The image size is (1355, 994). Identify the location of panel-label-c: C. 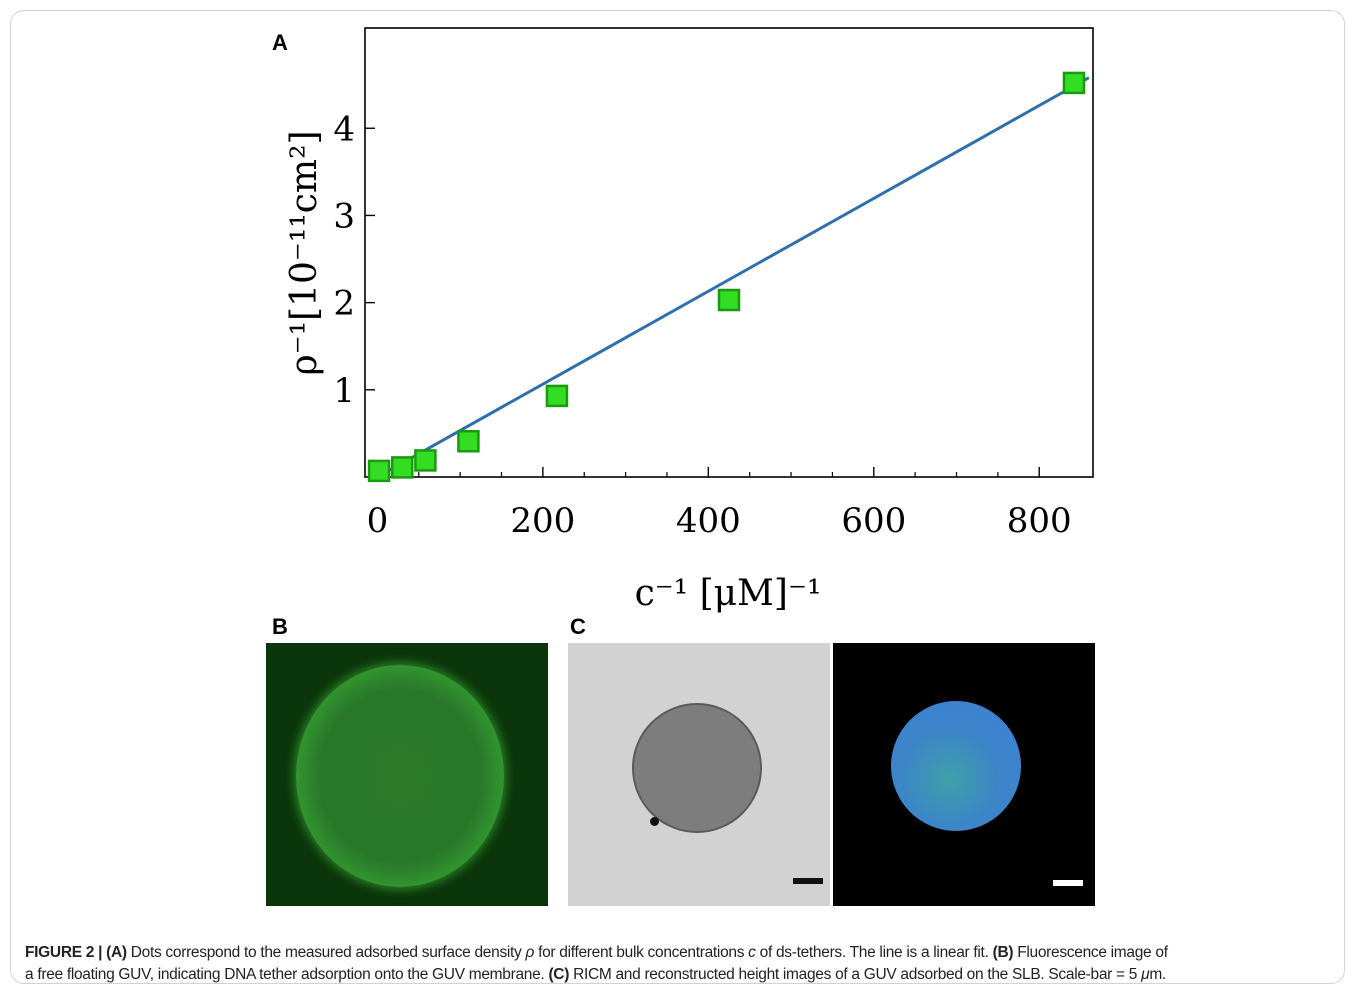
(578, 626).